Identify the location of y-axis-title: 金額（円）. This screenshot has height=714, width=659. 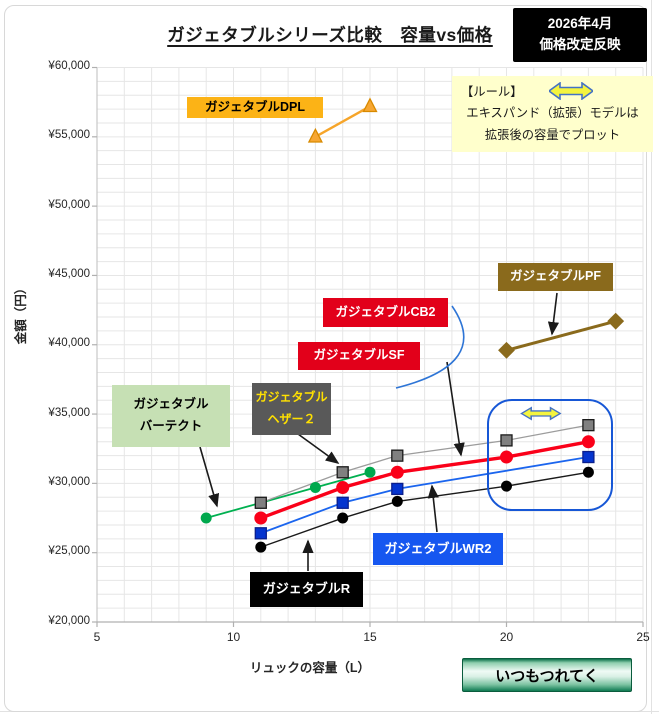
(21, 313).